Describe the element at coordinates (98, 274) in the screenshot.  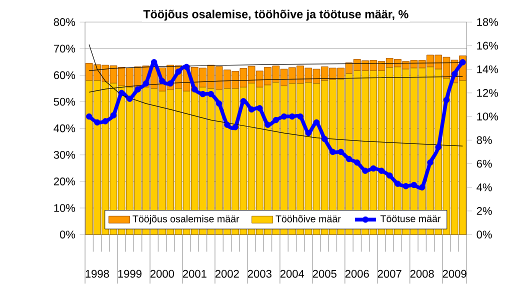
I see `x-tick-label: 1998` at that location.